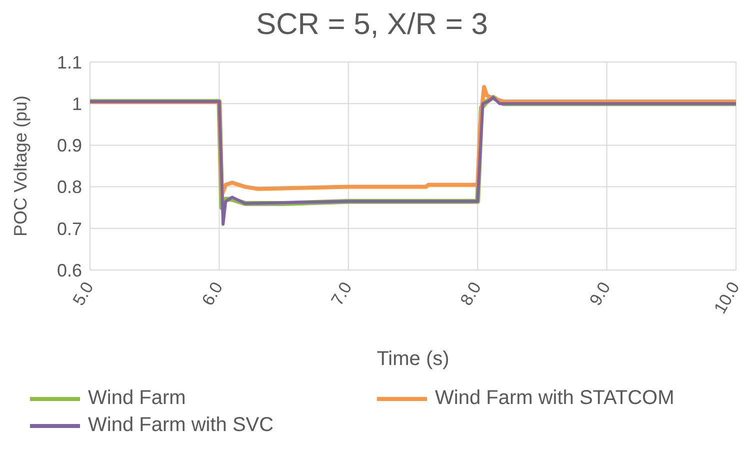  Describe the element at coordinates (372, 25) in the screenshot. I see `chart-title: SCR = 5, X/R = 3` at that location.